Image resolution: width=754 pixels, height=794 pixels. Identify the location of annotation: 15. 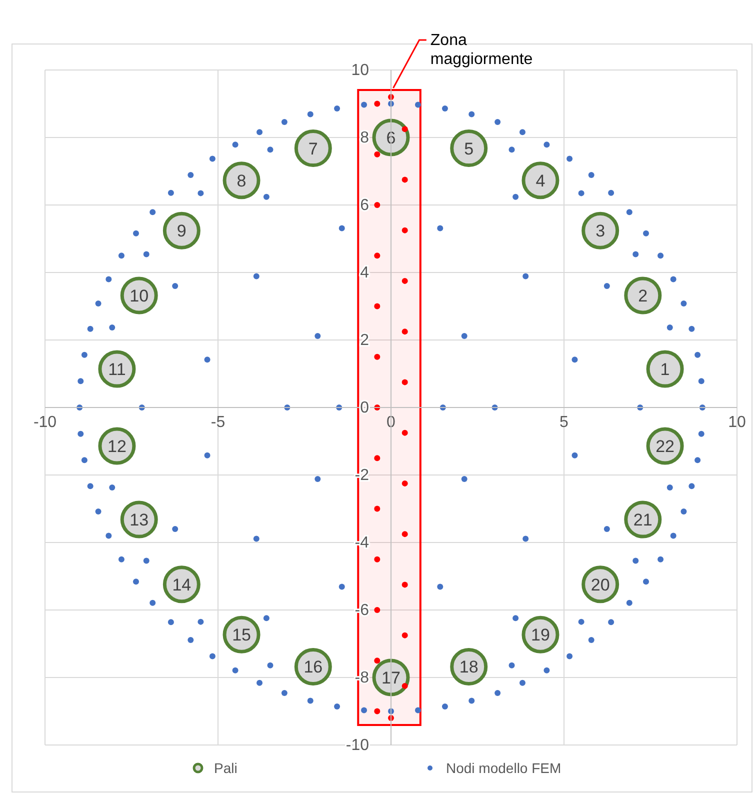
(241, 635).